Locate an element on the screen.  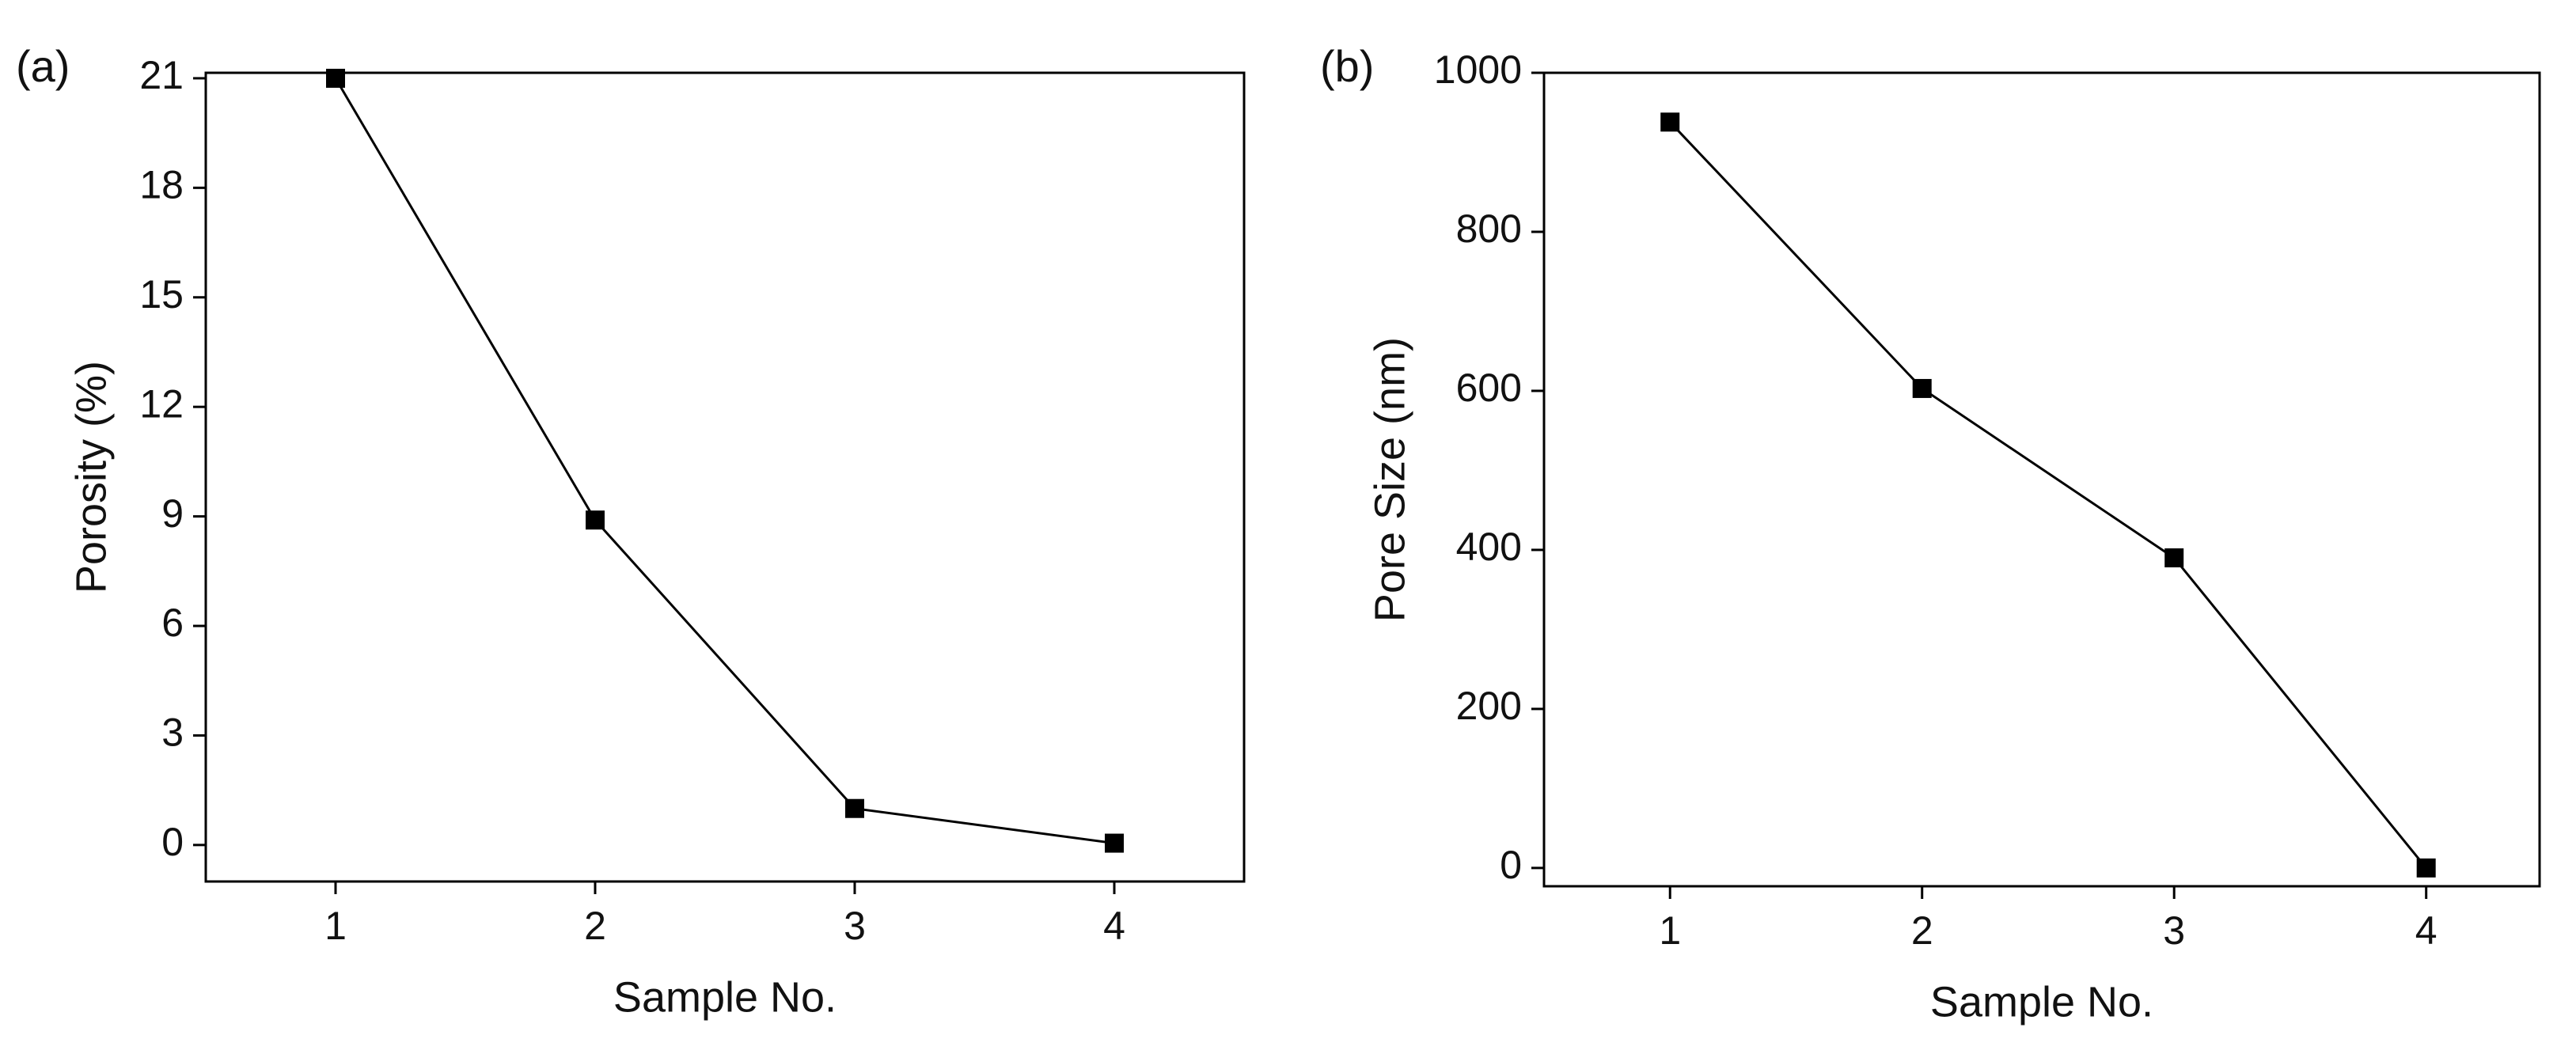
y-tick-label: 200 is located at coordinates (1489, 706).